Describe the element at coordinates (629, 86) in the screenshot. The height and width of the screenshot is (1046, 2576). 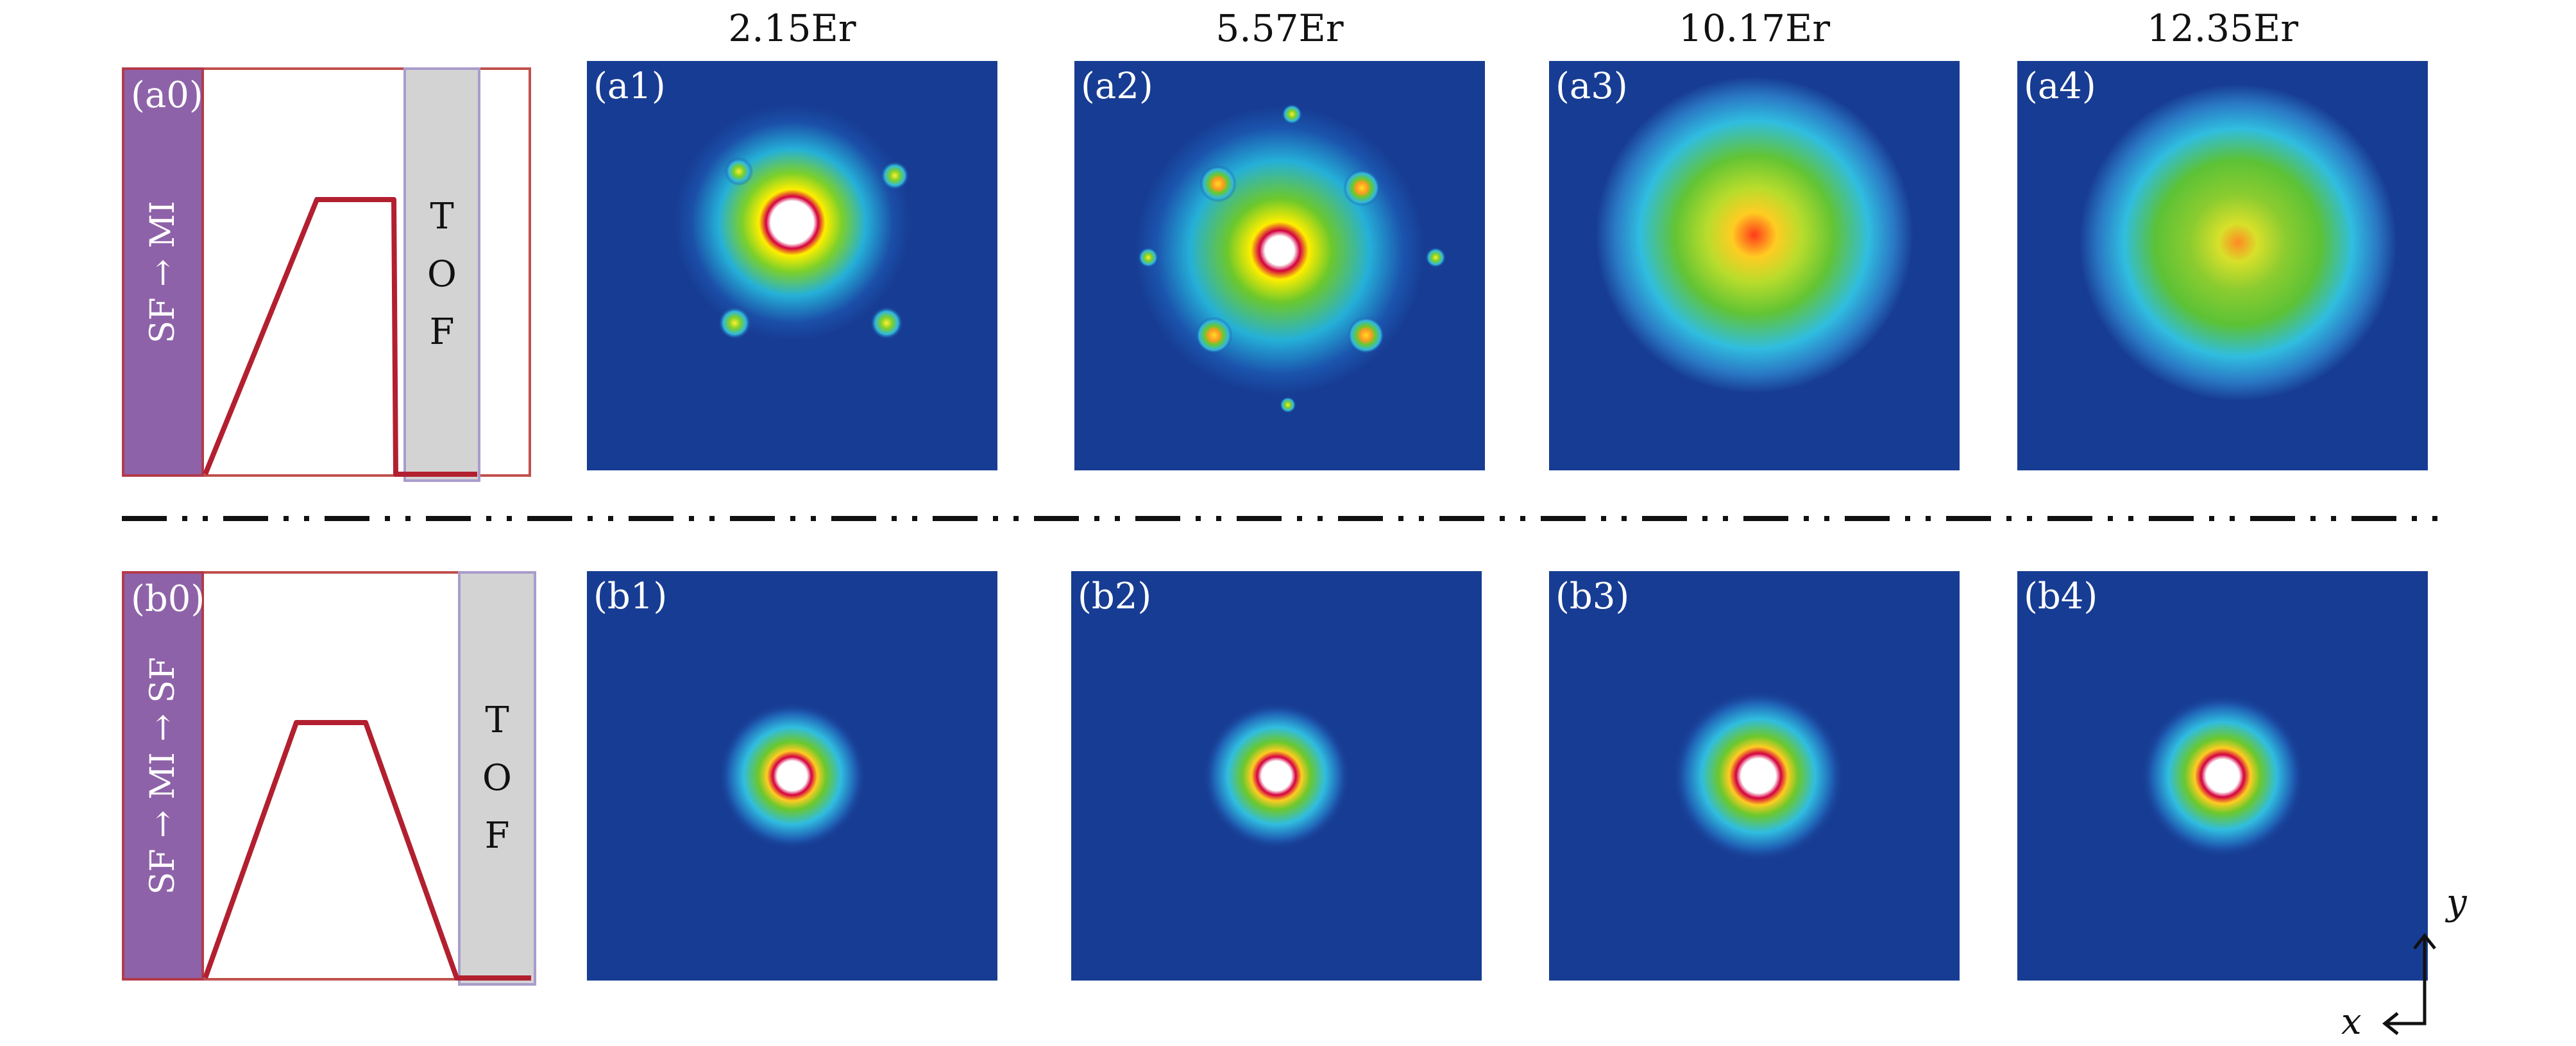
I see `panel-label-a1: (a1)` at that location.